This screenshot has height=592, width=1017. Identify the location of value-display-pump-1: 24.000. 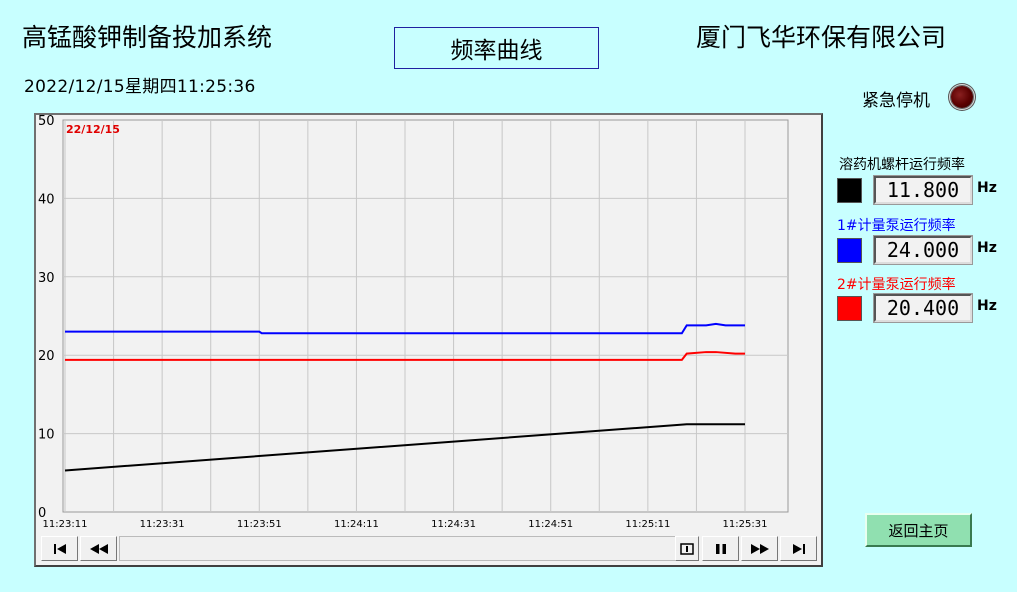
(923, 250).